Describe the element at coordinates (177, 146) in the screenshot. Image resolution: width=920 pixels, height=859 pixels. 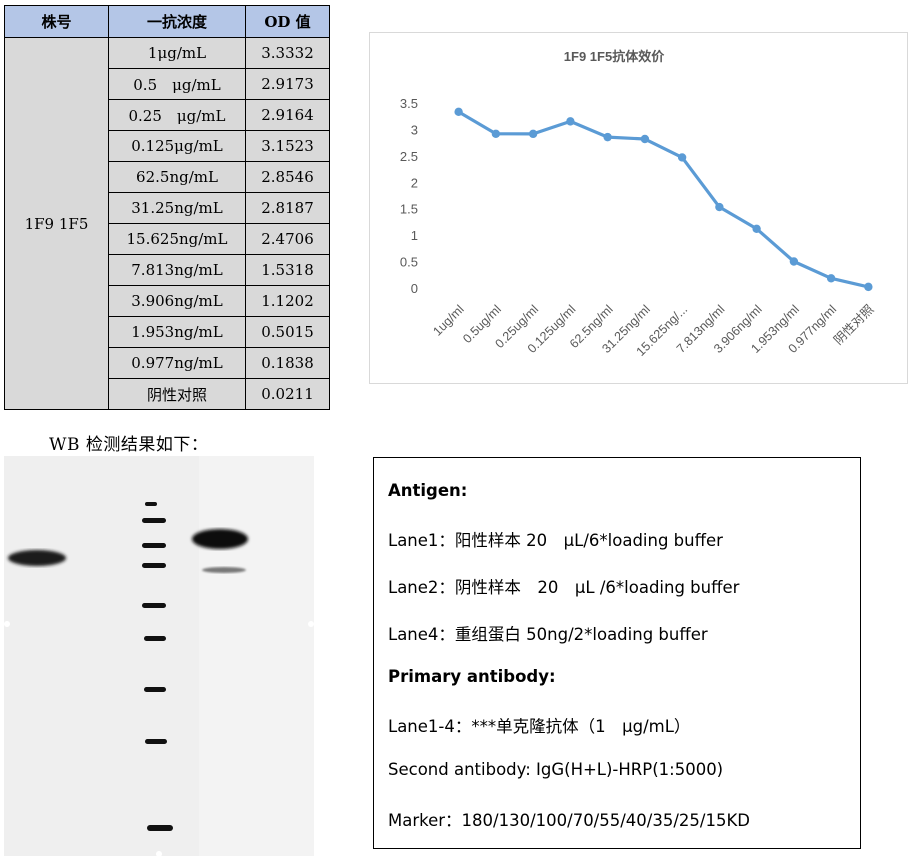
I see `concentration-cell: 0.125μg/mL` at that location.